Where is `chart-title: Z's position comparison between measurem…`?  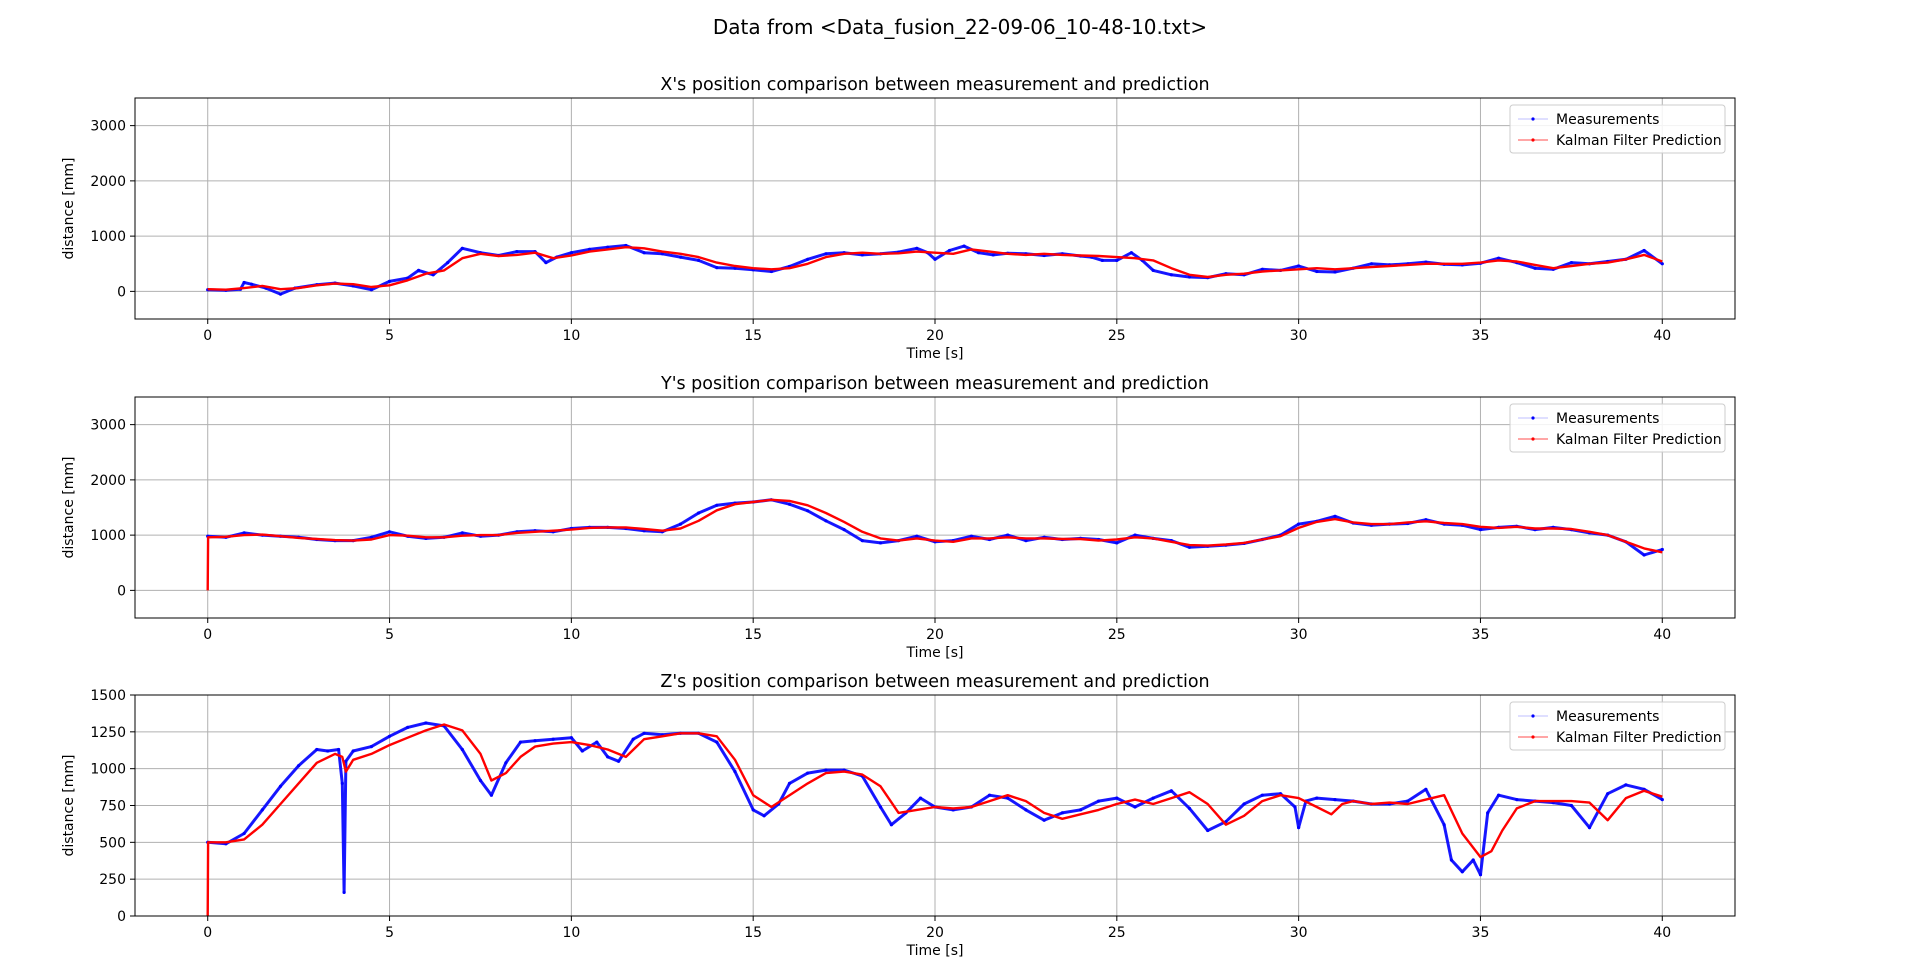
chart-title: Z's position comparison between measurem… is located at coordinates (934, 682).